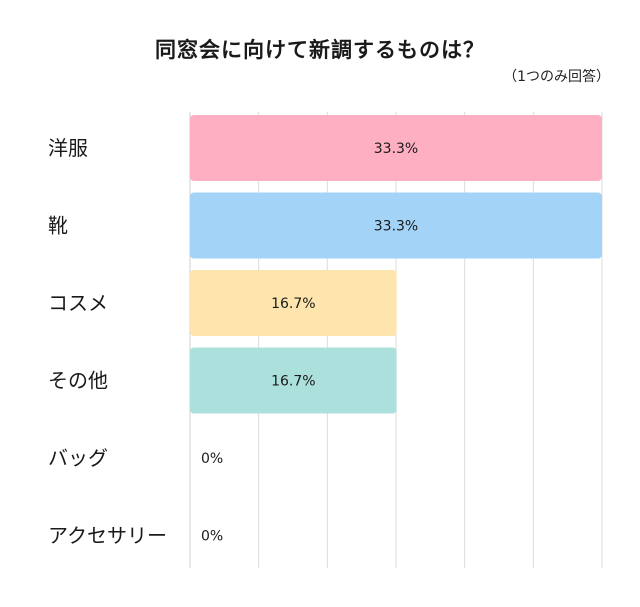 This screenshot has width=640, height=607. I want to click on category-label: アクセサリー, so click(107, 536).